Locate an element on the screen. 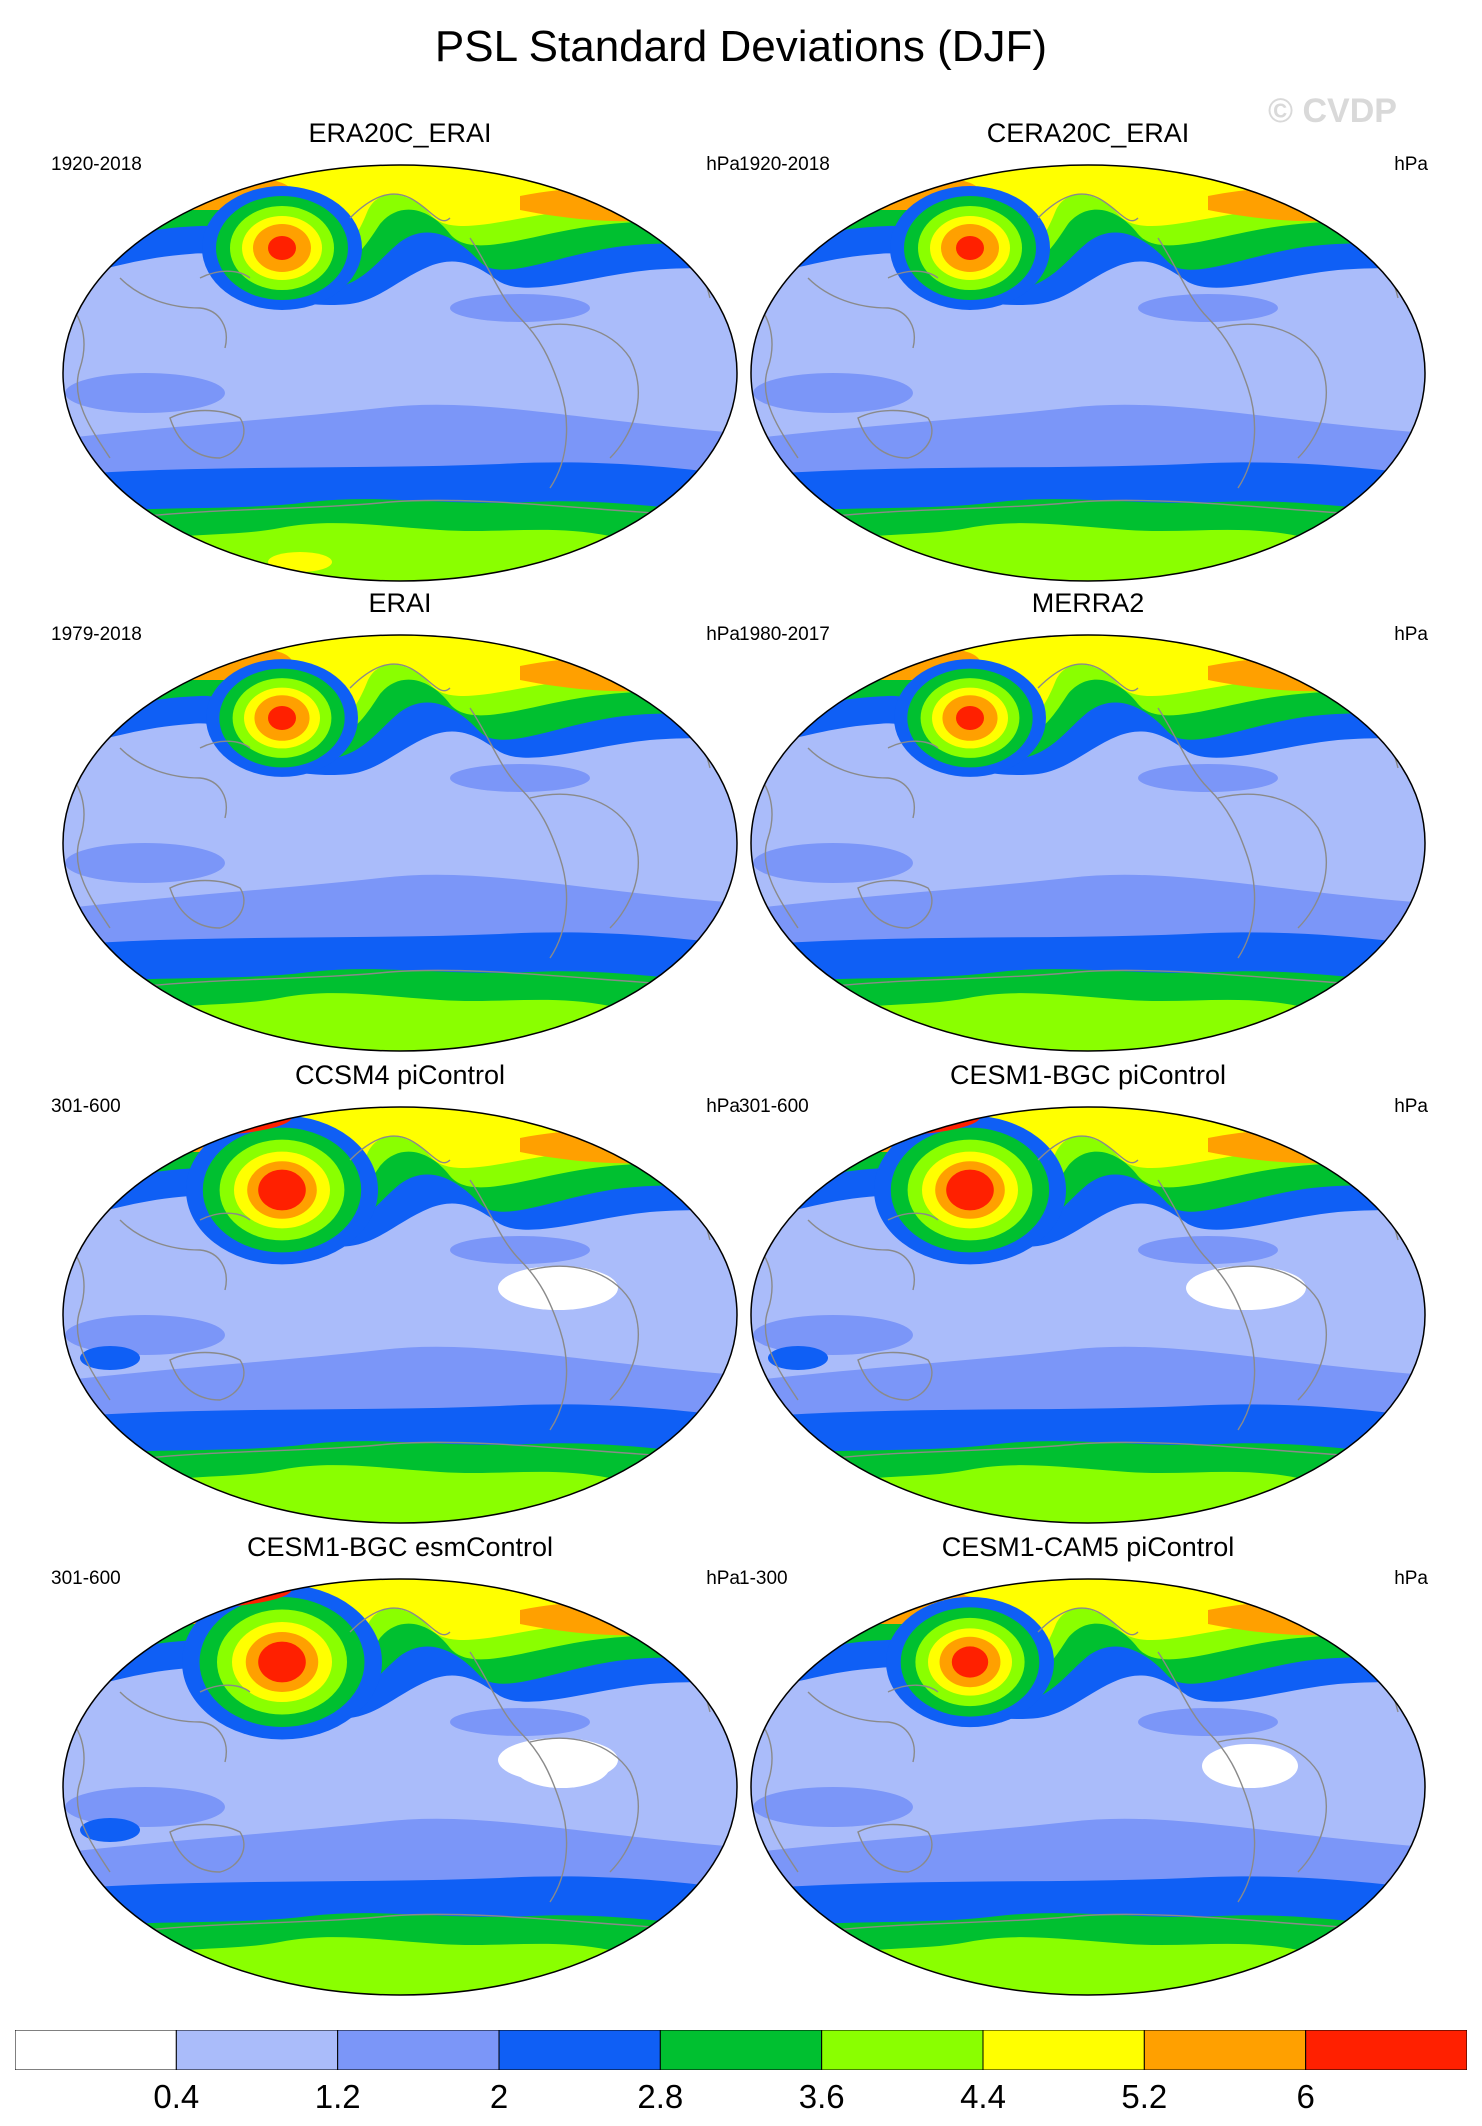 This screenshot has width=1482, height=2126. panel-title: CERA20C_ERAI is located at coordinates (1088, 133).